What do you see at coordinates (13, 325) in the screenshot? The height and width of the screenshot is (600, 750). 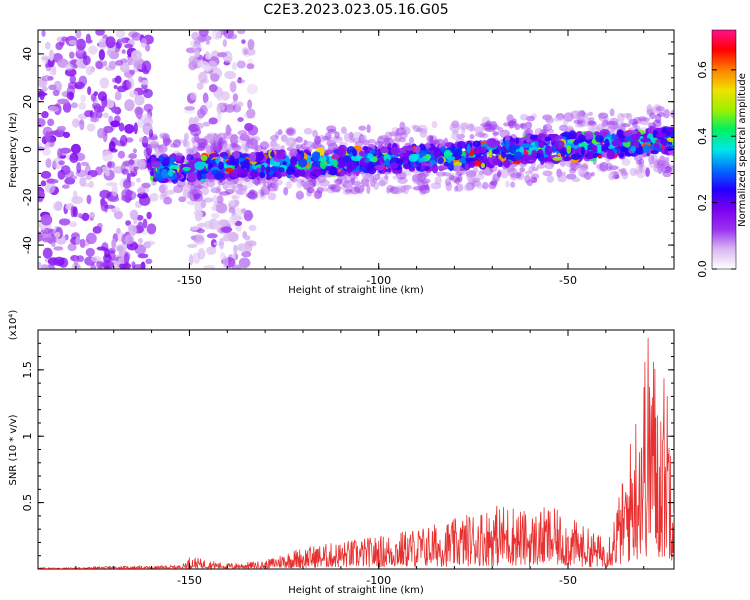 I see `snr-y-multiplier: (x10⁴)` at bounding box center [13, 325].